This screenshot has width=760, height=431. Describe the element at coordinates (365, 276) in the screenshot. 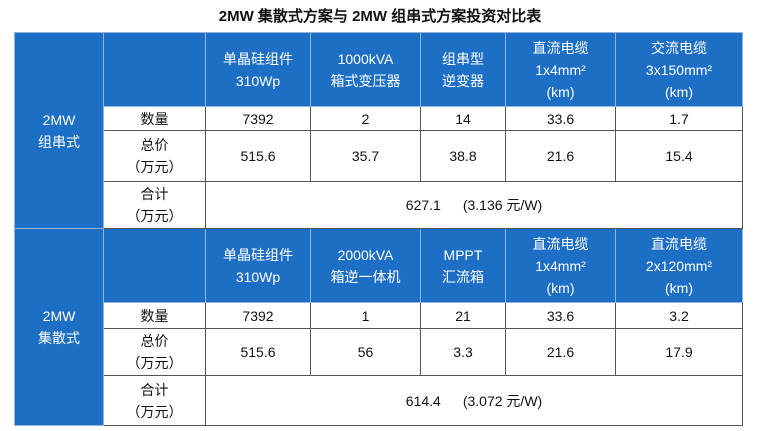

I see `header-line: 箱逆一体机` at that location.